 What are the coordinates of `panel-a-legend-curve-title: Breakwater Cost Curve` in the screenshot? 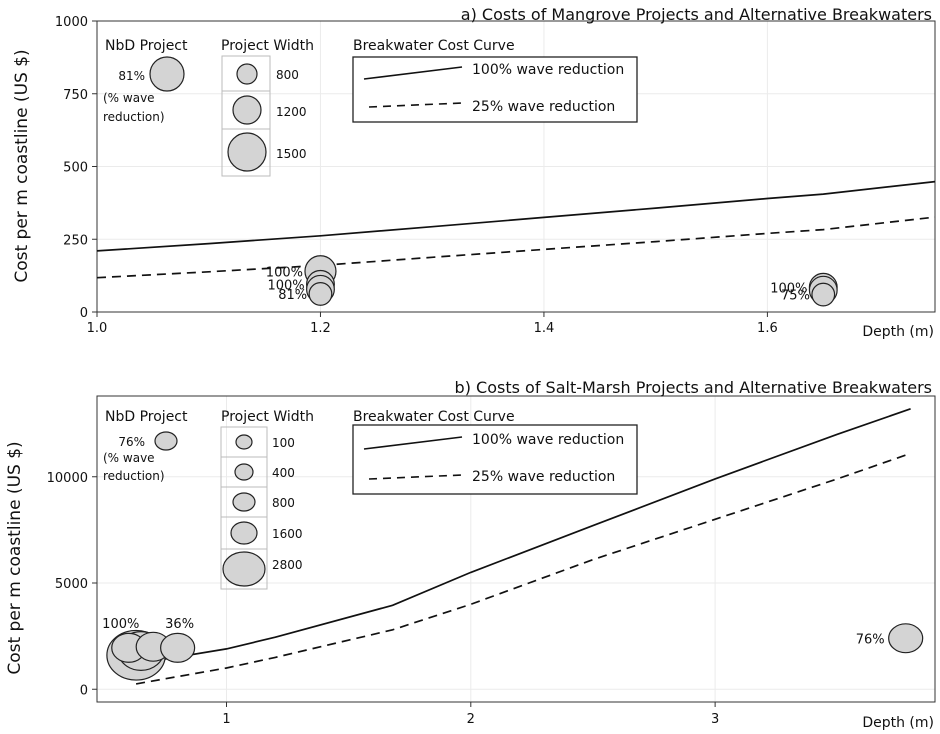 It's located at (434, 46).